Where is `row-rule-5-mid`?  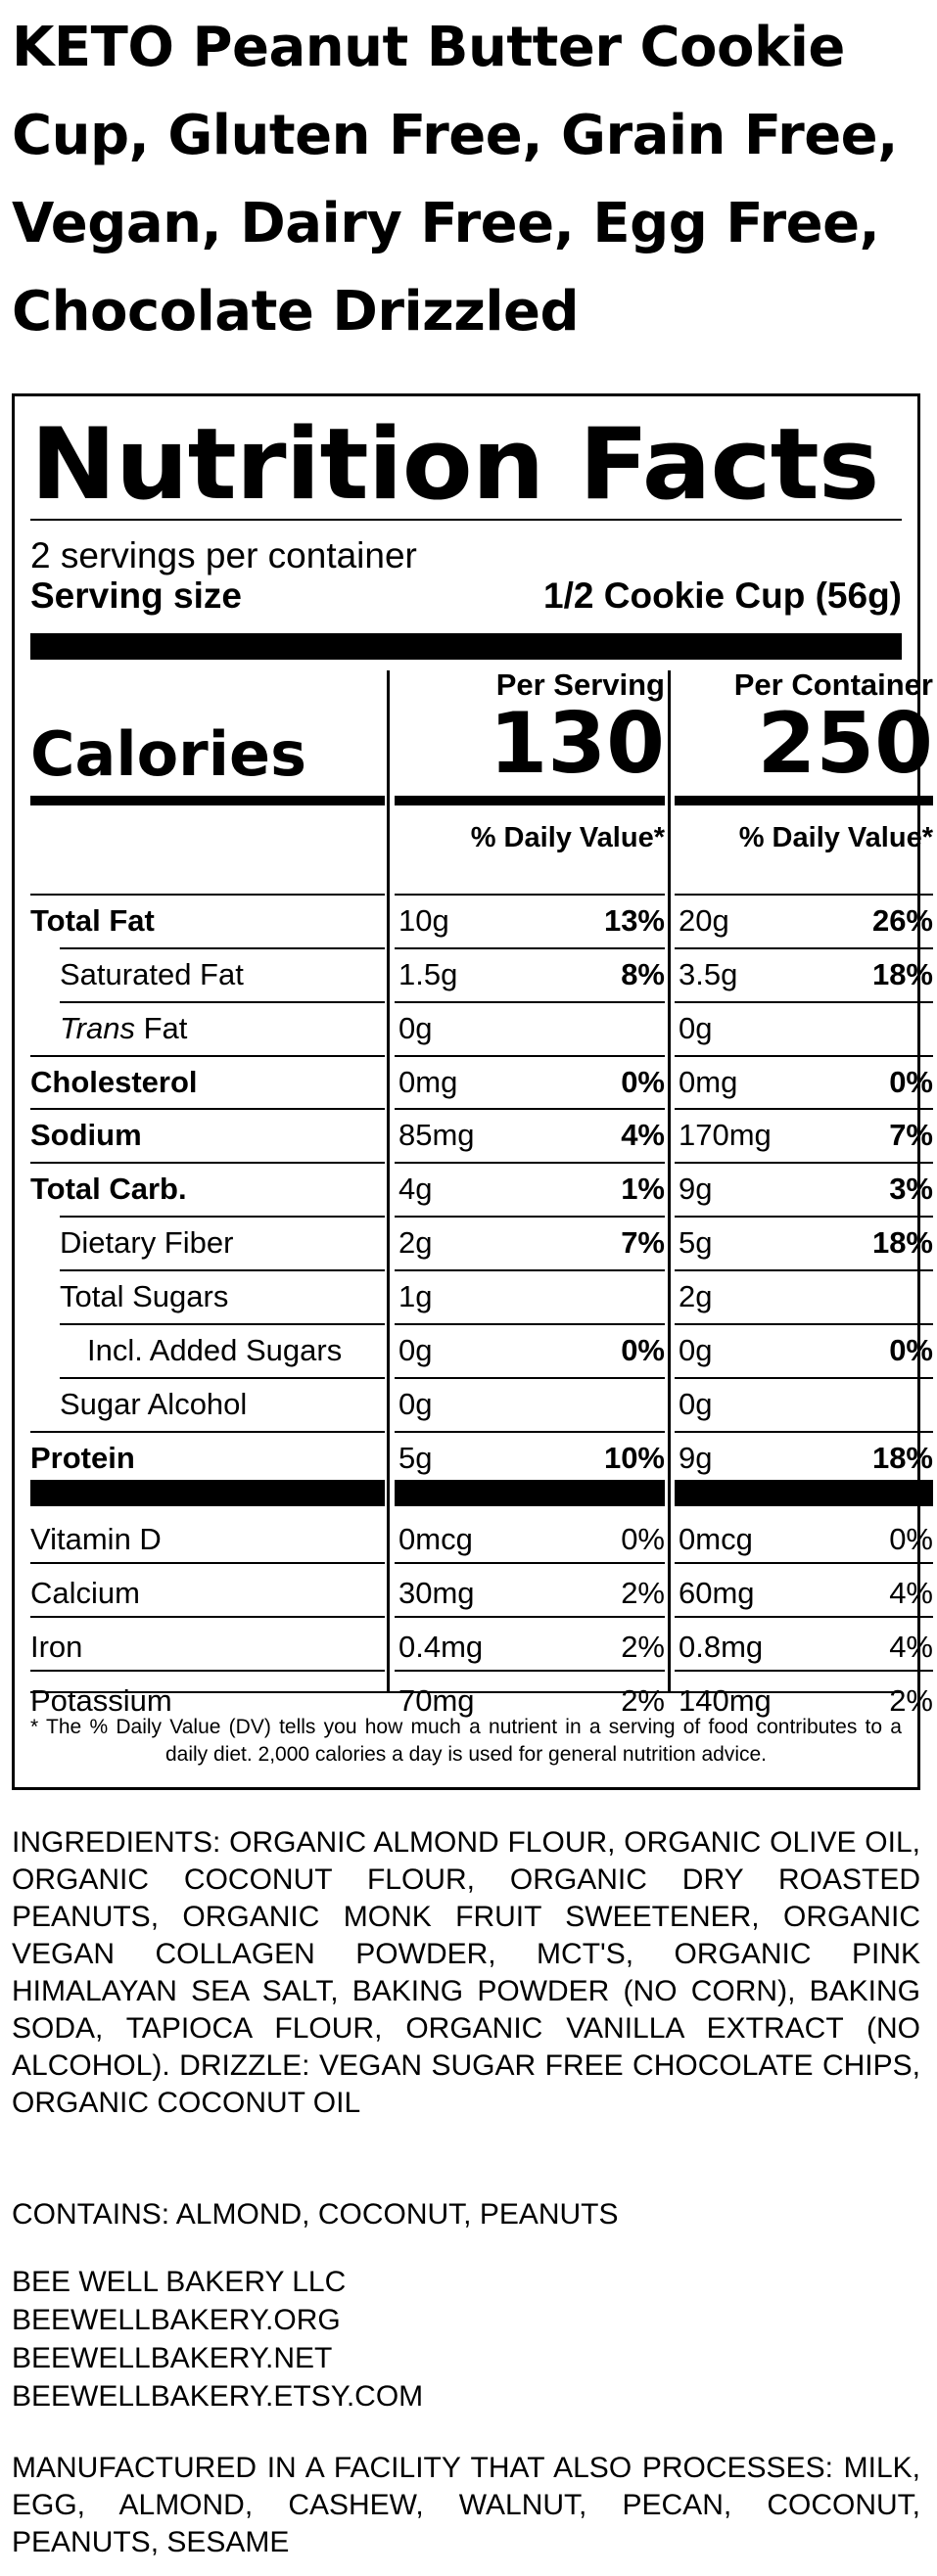
row-rule-5-mid is located at coordinates (530, 1163).